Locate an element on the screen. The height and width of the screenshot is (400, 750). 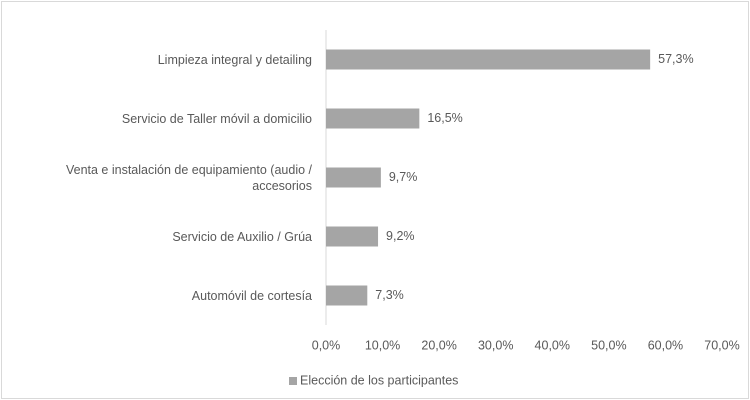
data-label: 9,7% is located at coordinates (403, 177).